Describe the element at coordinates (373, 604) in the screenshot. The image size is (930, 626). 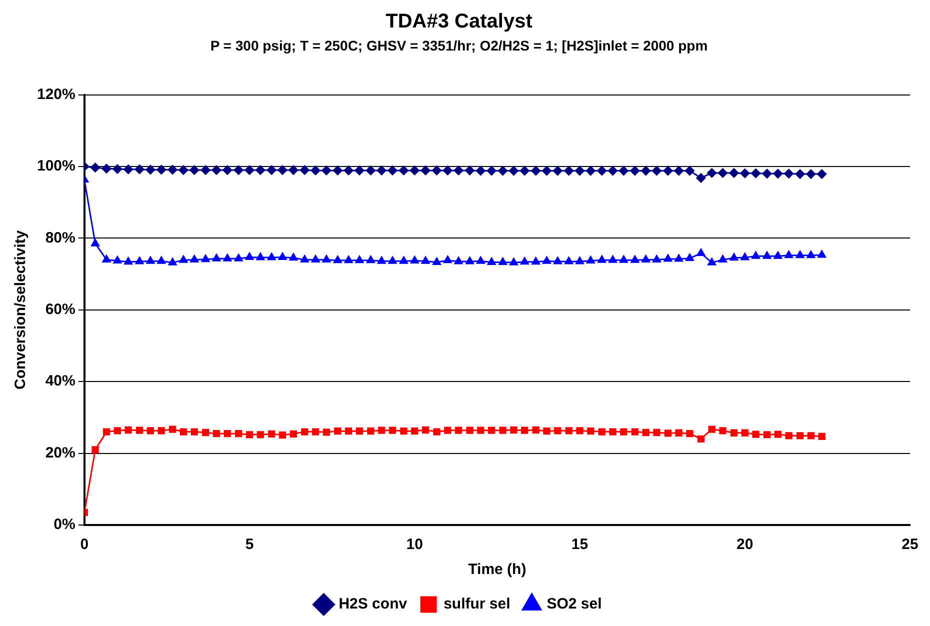
I see `legend-label: H2S conv` at that location.